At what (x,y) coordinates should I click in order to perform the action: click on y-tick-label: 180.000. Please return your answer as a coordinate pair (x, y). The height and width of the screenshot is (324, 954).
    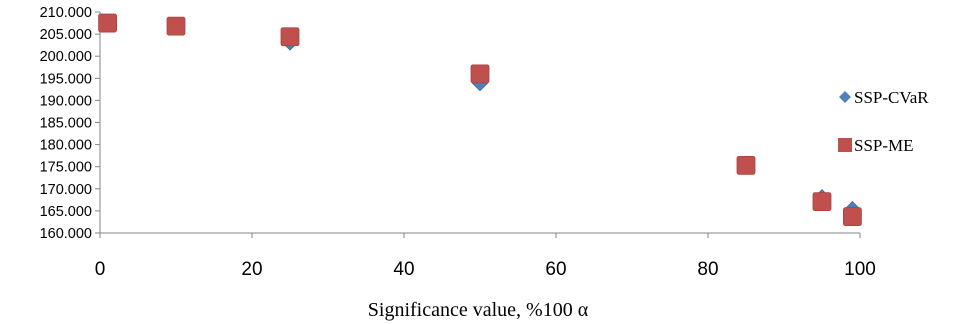
    Looking at the image, I should click on (66, 146).